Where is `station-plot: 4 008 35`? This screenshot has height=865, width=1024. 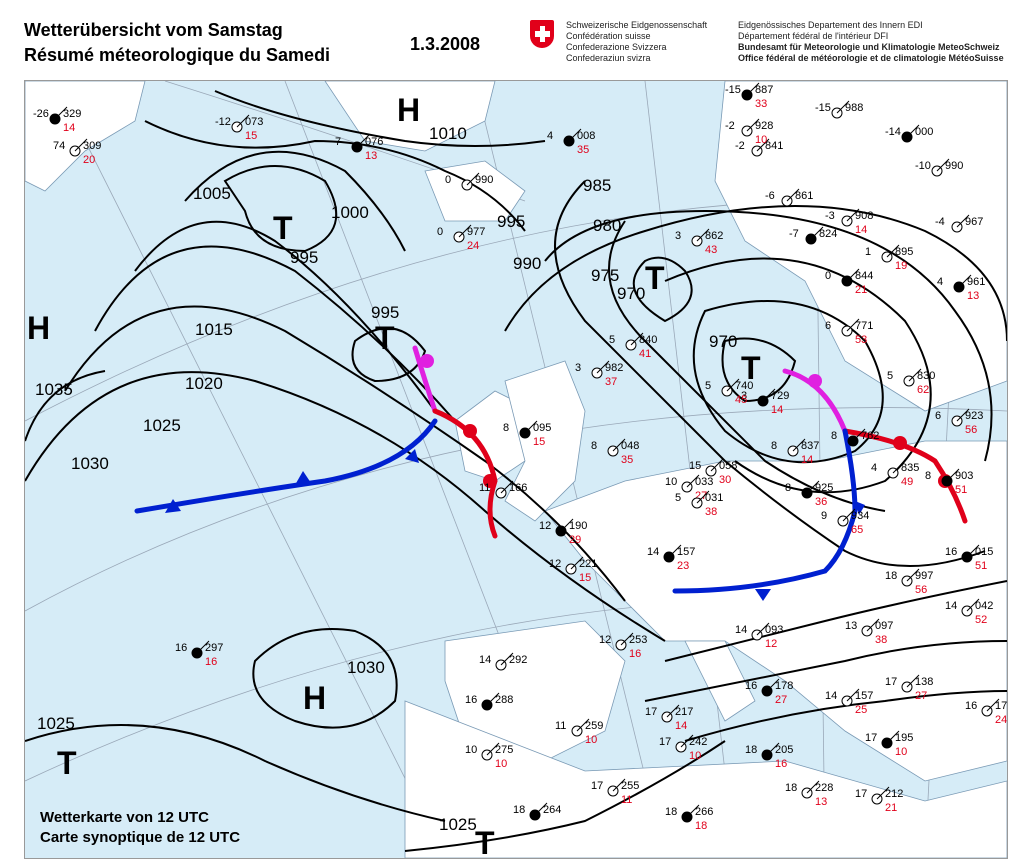
station-plot: 4 008 35 is located at coordinates (571, 142).